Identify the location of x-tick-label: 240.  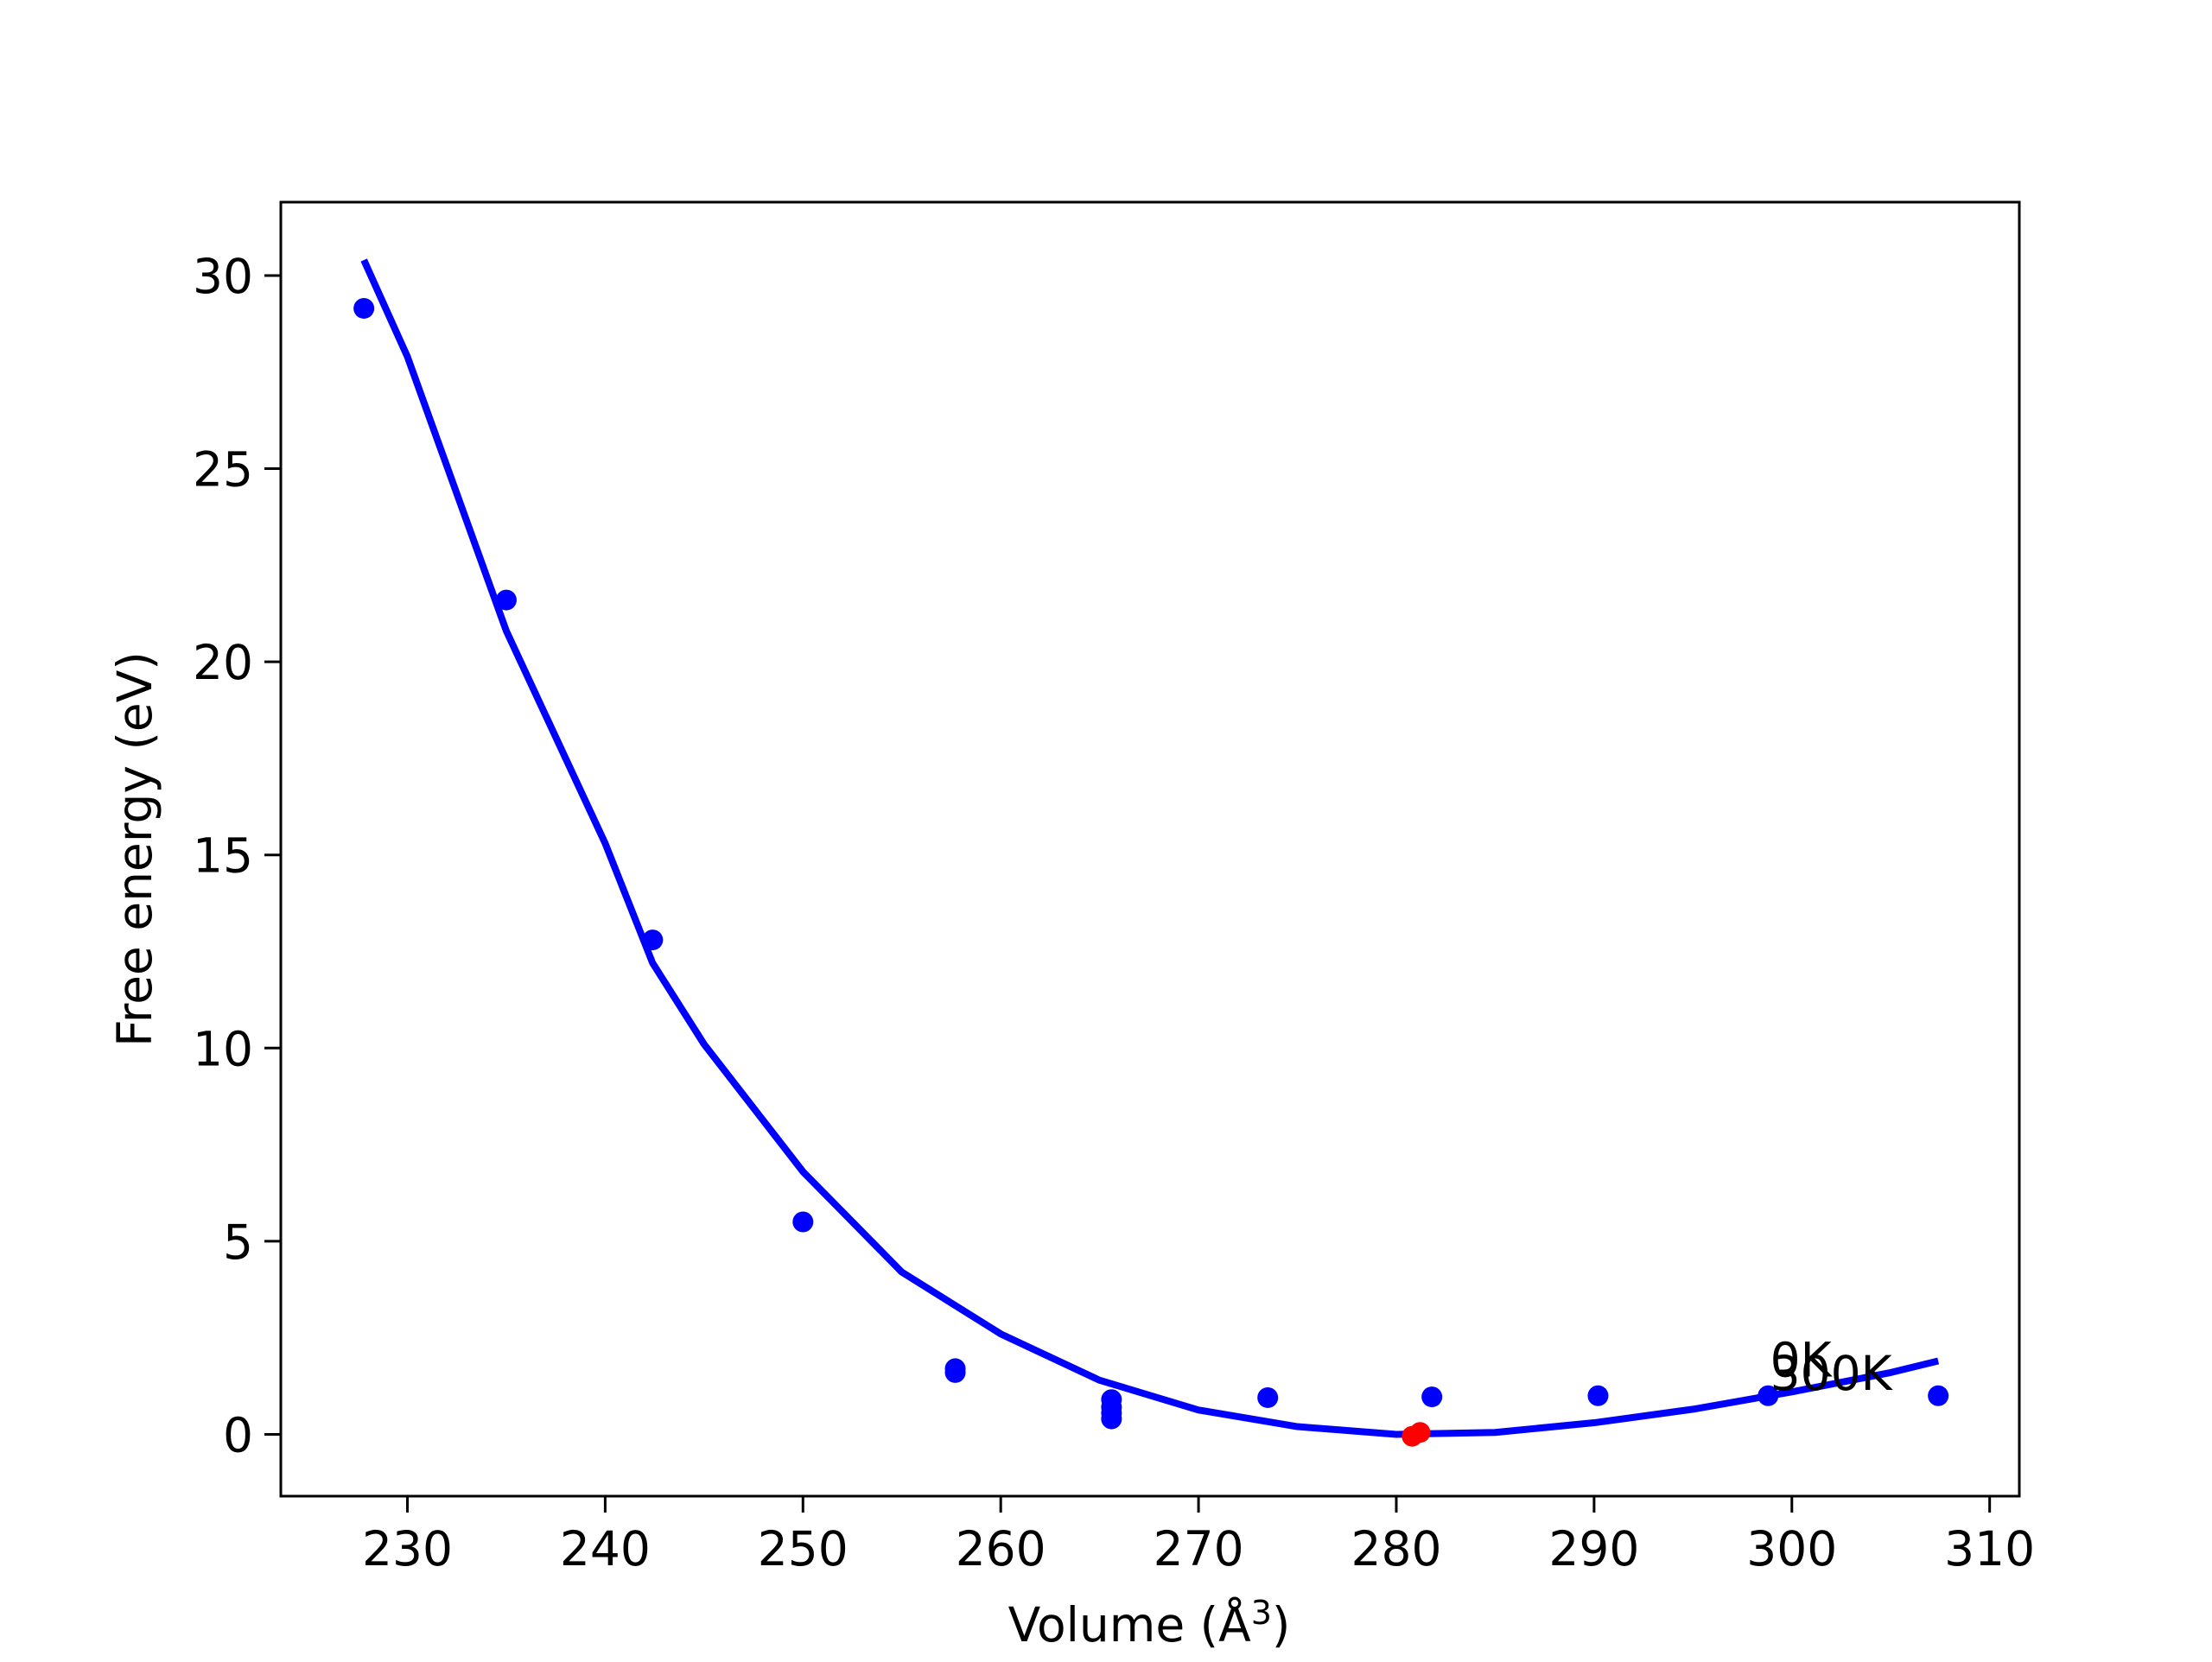
(605, 1548).